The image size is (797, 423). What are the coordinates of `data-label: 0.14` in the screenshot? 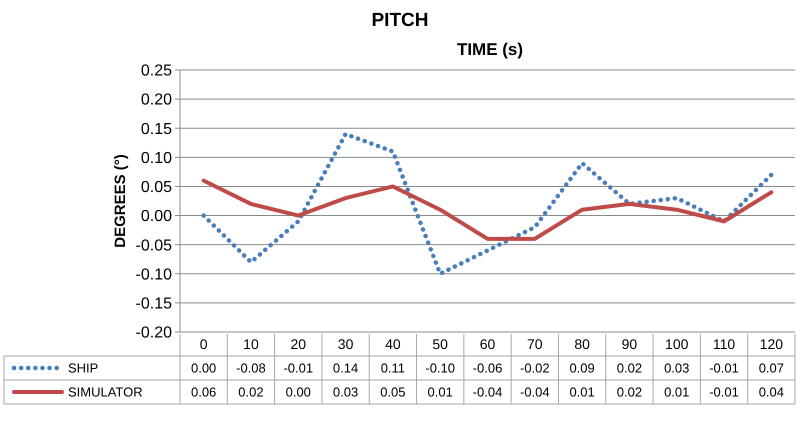 It's located at (345, 368).